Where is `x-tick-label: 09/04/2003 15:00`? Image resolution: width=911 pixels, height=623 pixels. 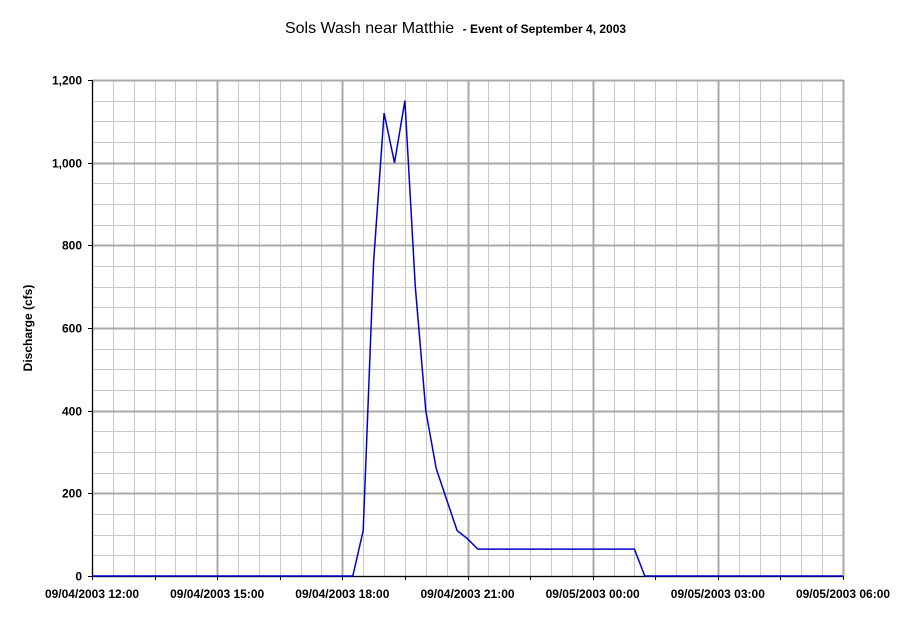
x-tick-label: 09/04/2003 15:00 is located at coordinates (217, 594).